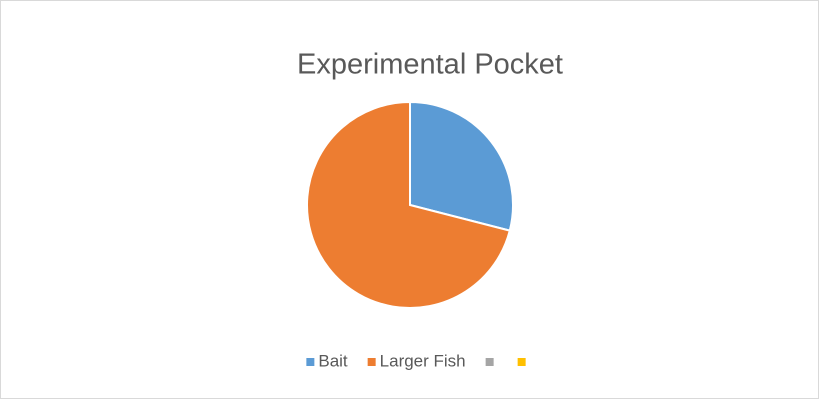 The height and width of the screenshot is (400, 820). What do you see at coordinates (423, 360) in the screenshot?
I see `legend-label: Larger Fish` at bounding box center [423, 360].